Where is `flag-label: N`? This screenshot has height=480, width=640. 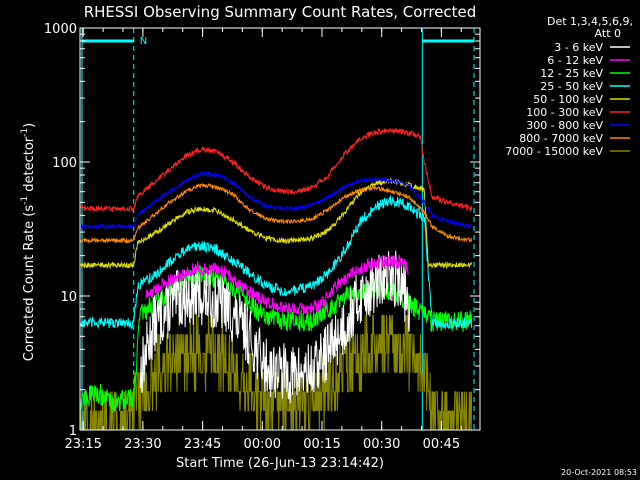
flag-label: N is located at coordinates (143, 41).